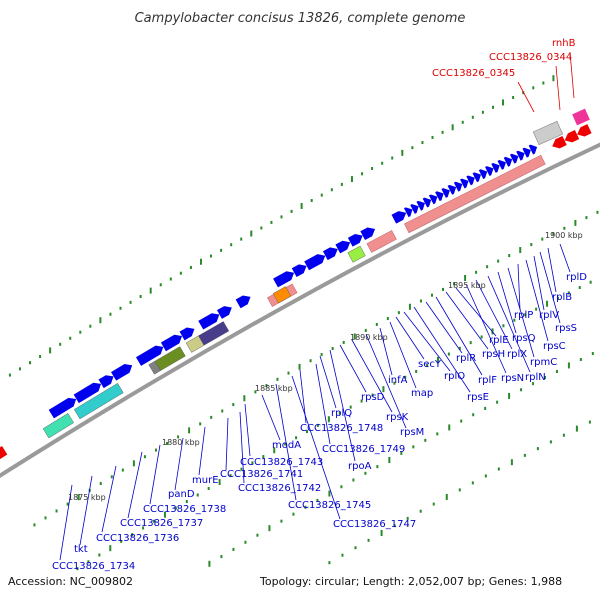 Image resolution: width=600 pixels, height=600 pixels. Describe the element at coordinates (281, 462) in the screenshot. I see `gene-label: CCC13826_1743` at that location.